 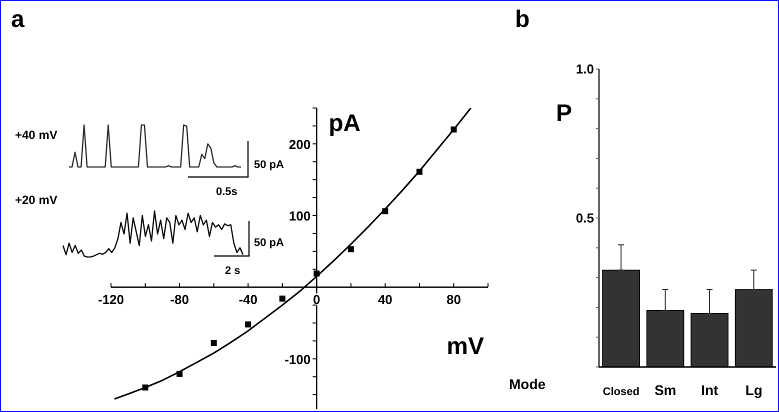 What do you see at coordinates (232, 271) in the screenshot?
I see `annotation: 2 s` at bounding box center [232, 271].